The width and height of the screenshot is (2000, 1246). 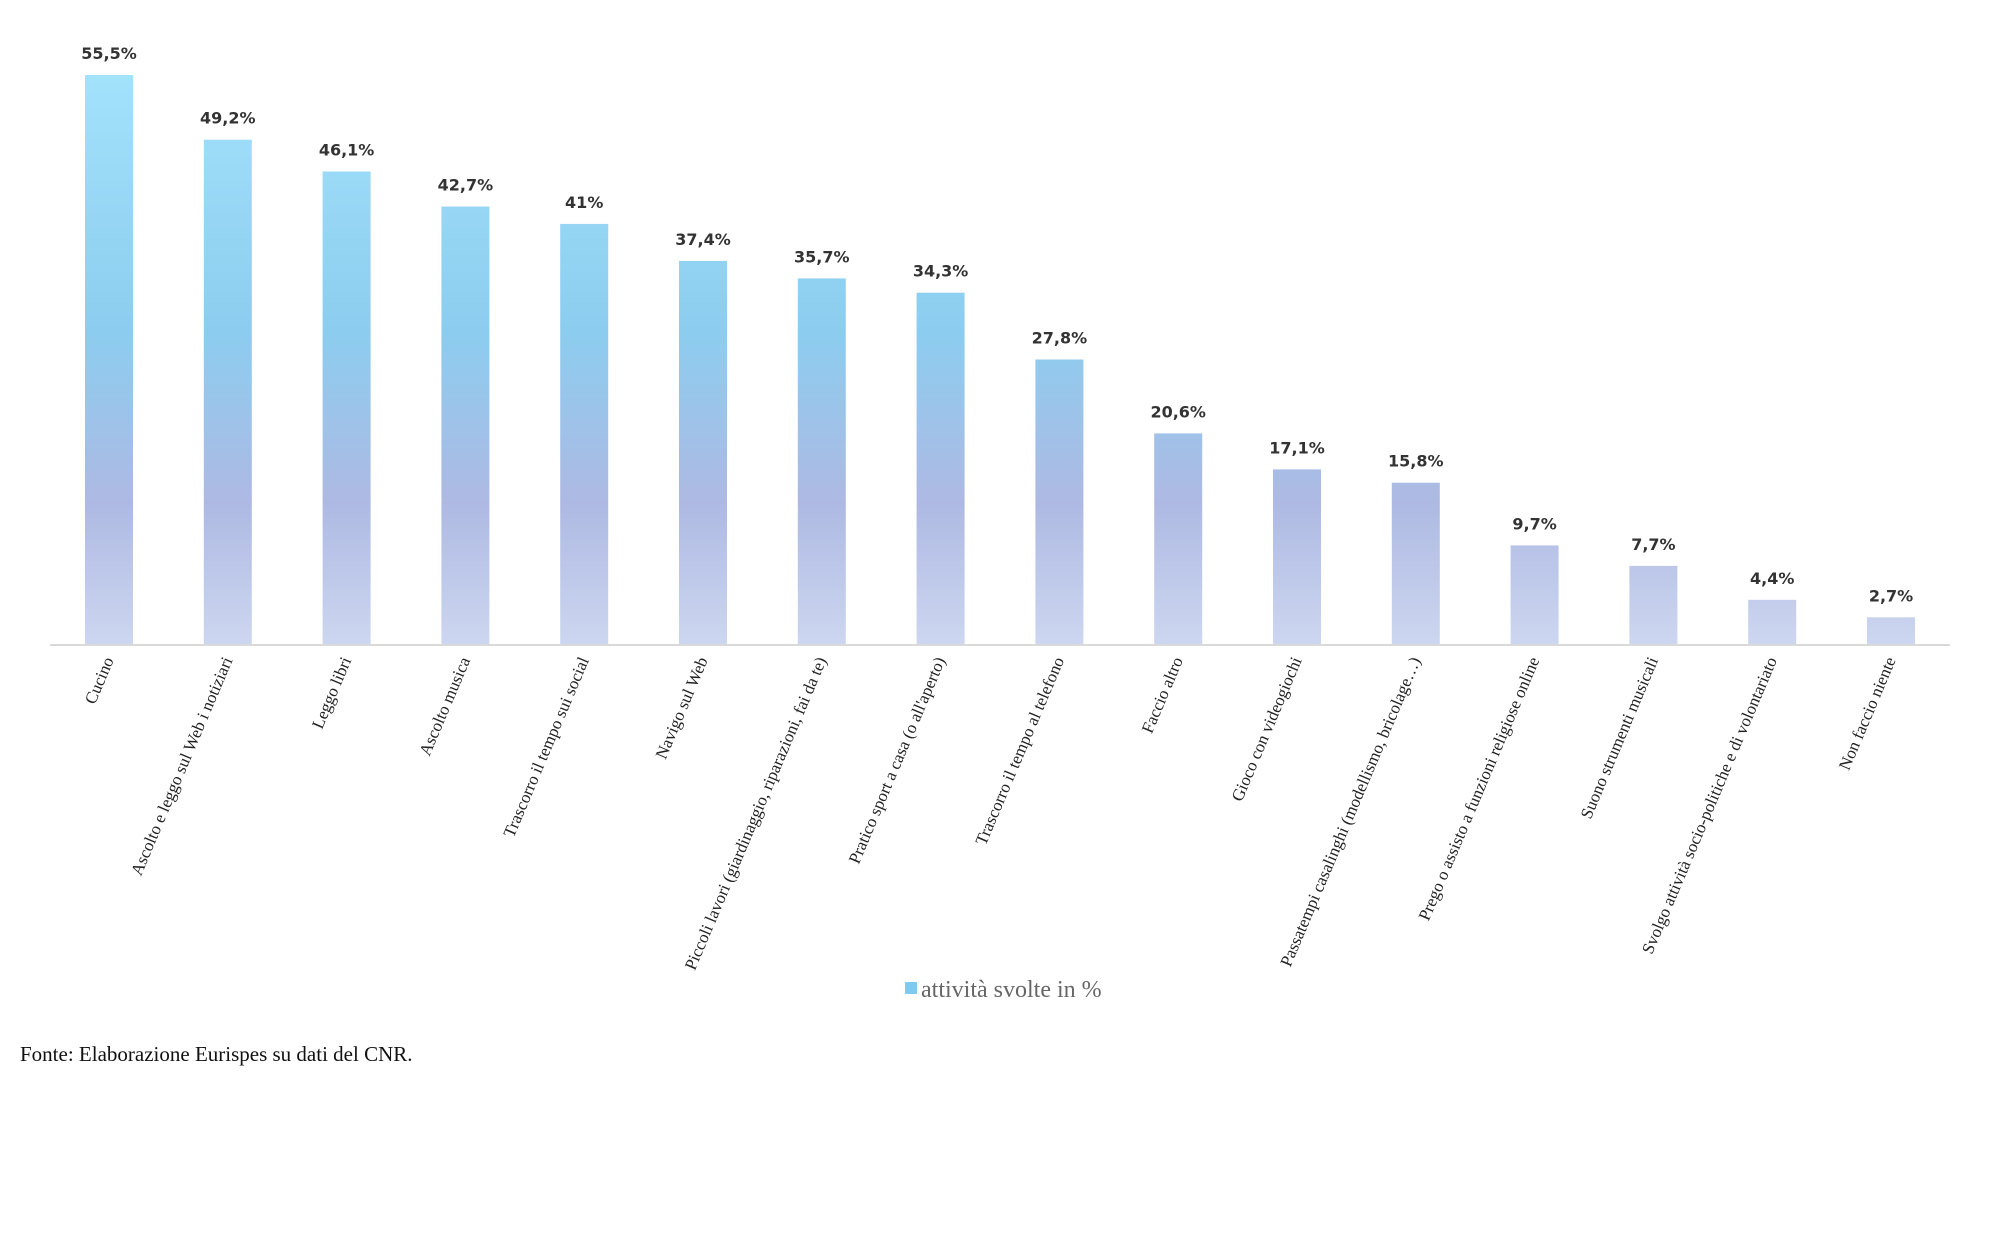 I want to click on data-label-9: 27,8%, so click(x=1060, y=338).